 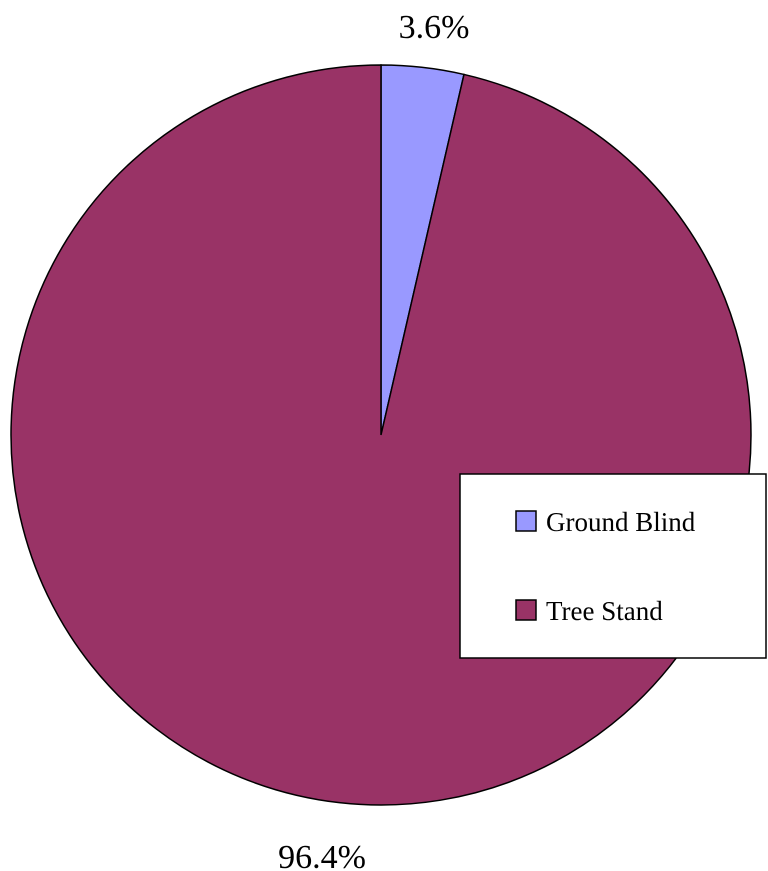 What do you see at coordinates (322, 855) in the screenshot?
I see `data-label-tree-stand: 96.4%` at bounding box center [322, 855].